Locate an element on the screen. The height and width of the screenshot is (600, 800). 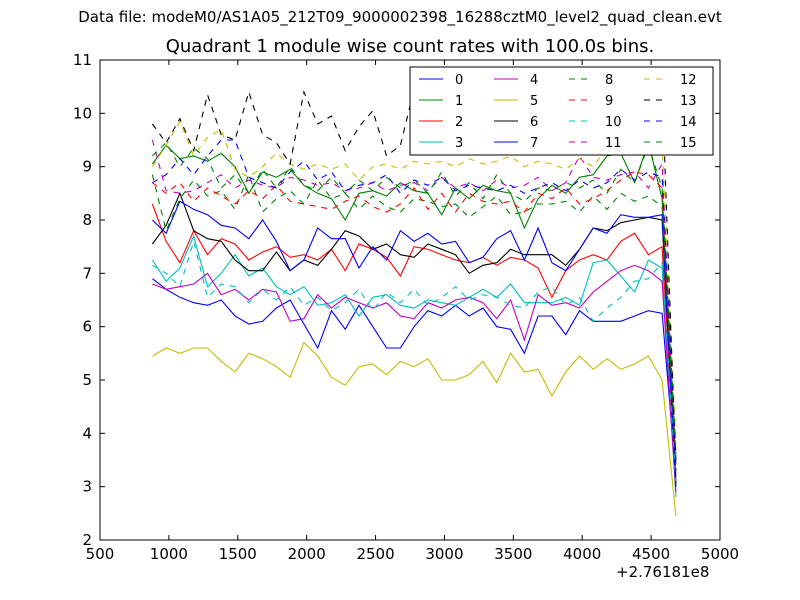
legend-label-13: 13 is located at coordinates (688, 101).